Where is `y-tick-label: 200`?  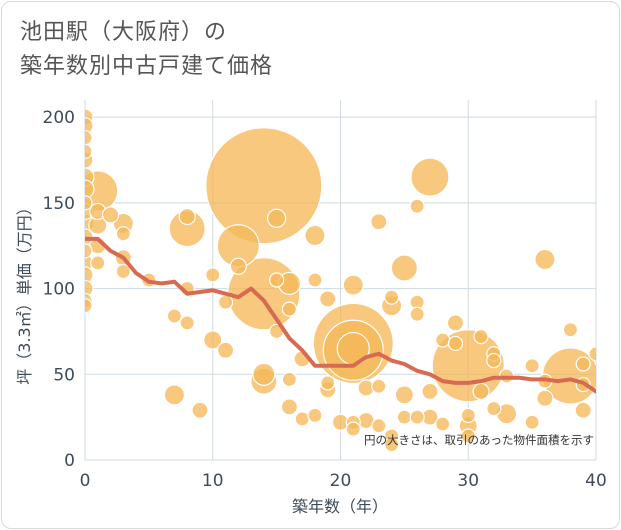 y-tick-label: 200 is located at coordinates (59, 118).